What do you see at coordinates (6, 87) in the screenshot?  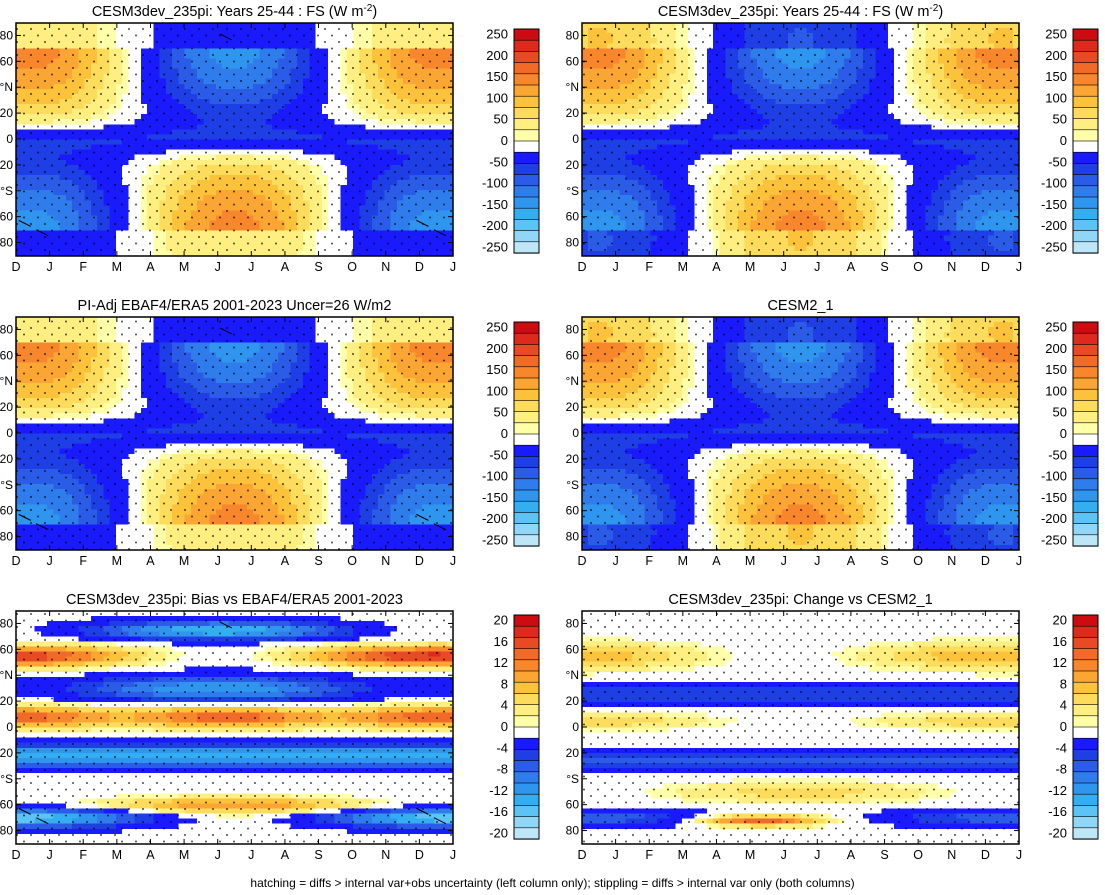 I see `y-tick-label: °N` at bounding box center [6, 87].